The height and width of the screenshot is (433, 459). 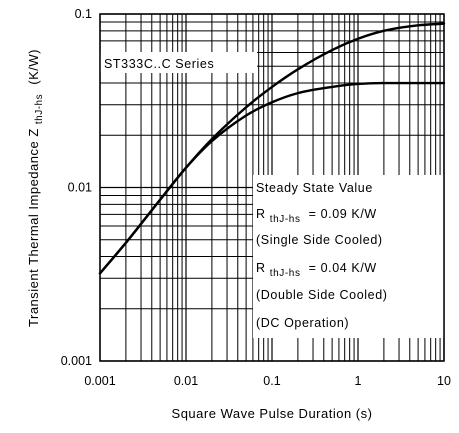 What do you see at coordinates (358, 381) in the screenshot?
I see `x-tick-label: 1` at bounding box center [358, 381].